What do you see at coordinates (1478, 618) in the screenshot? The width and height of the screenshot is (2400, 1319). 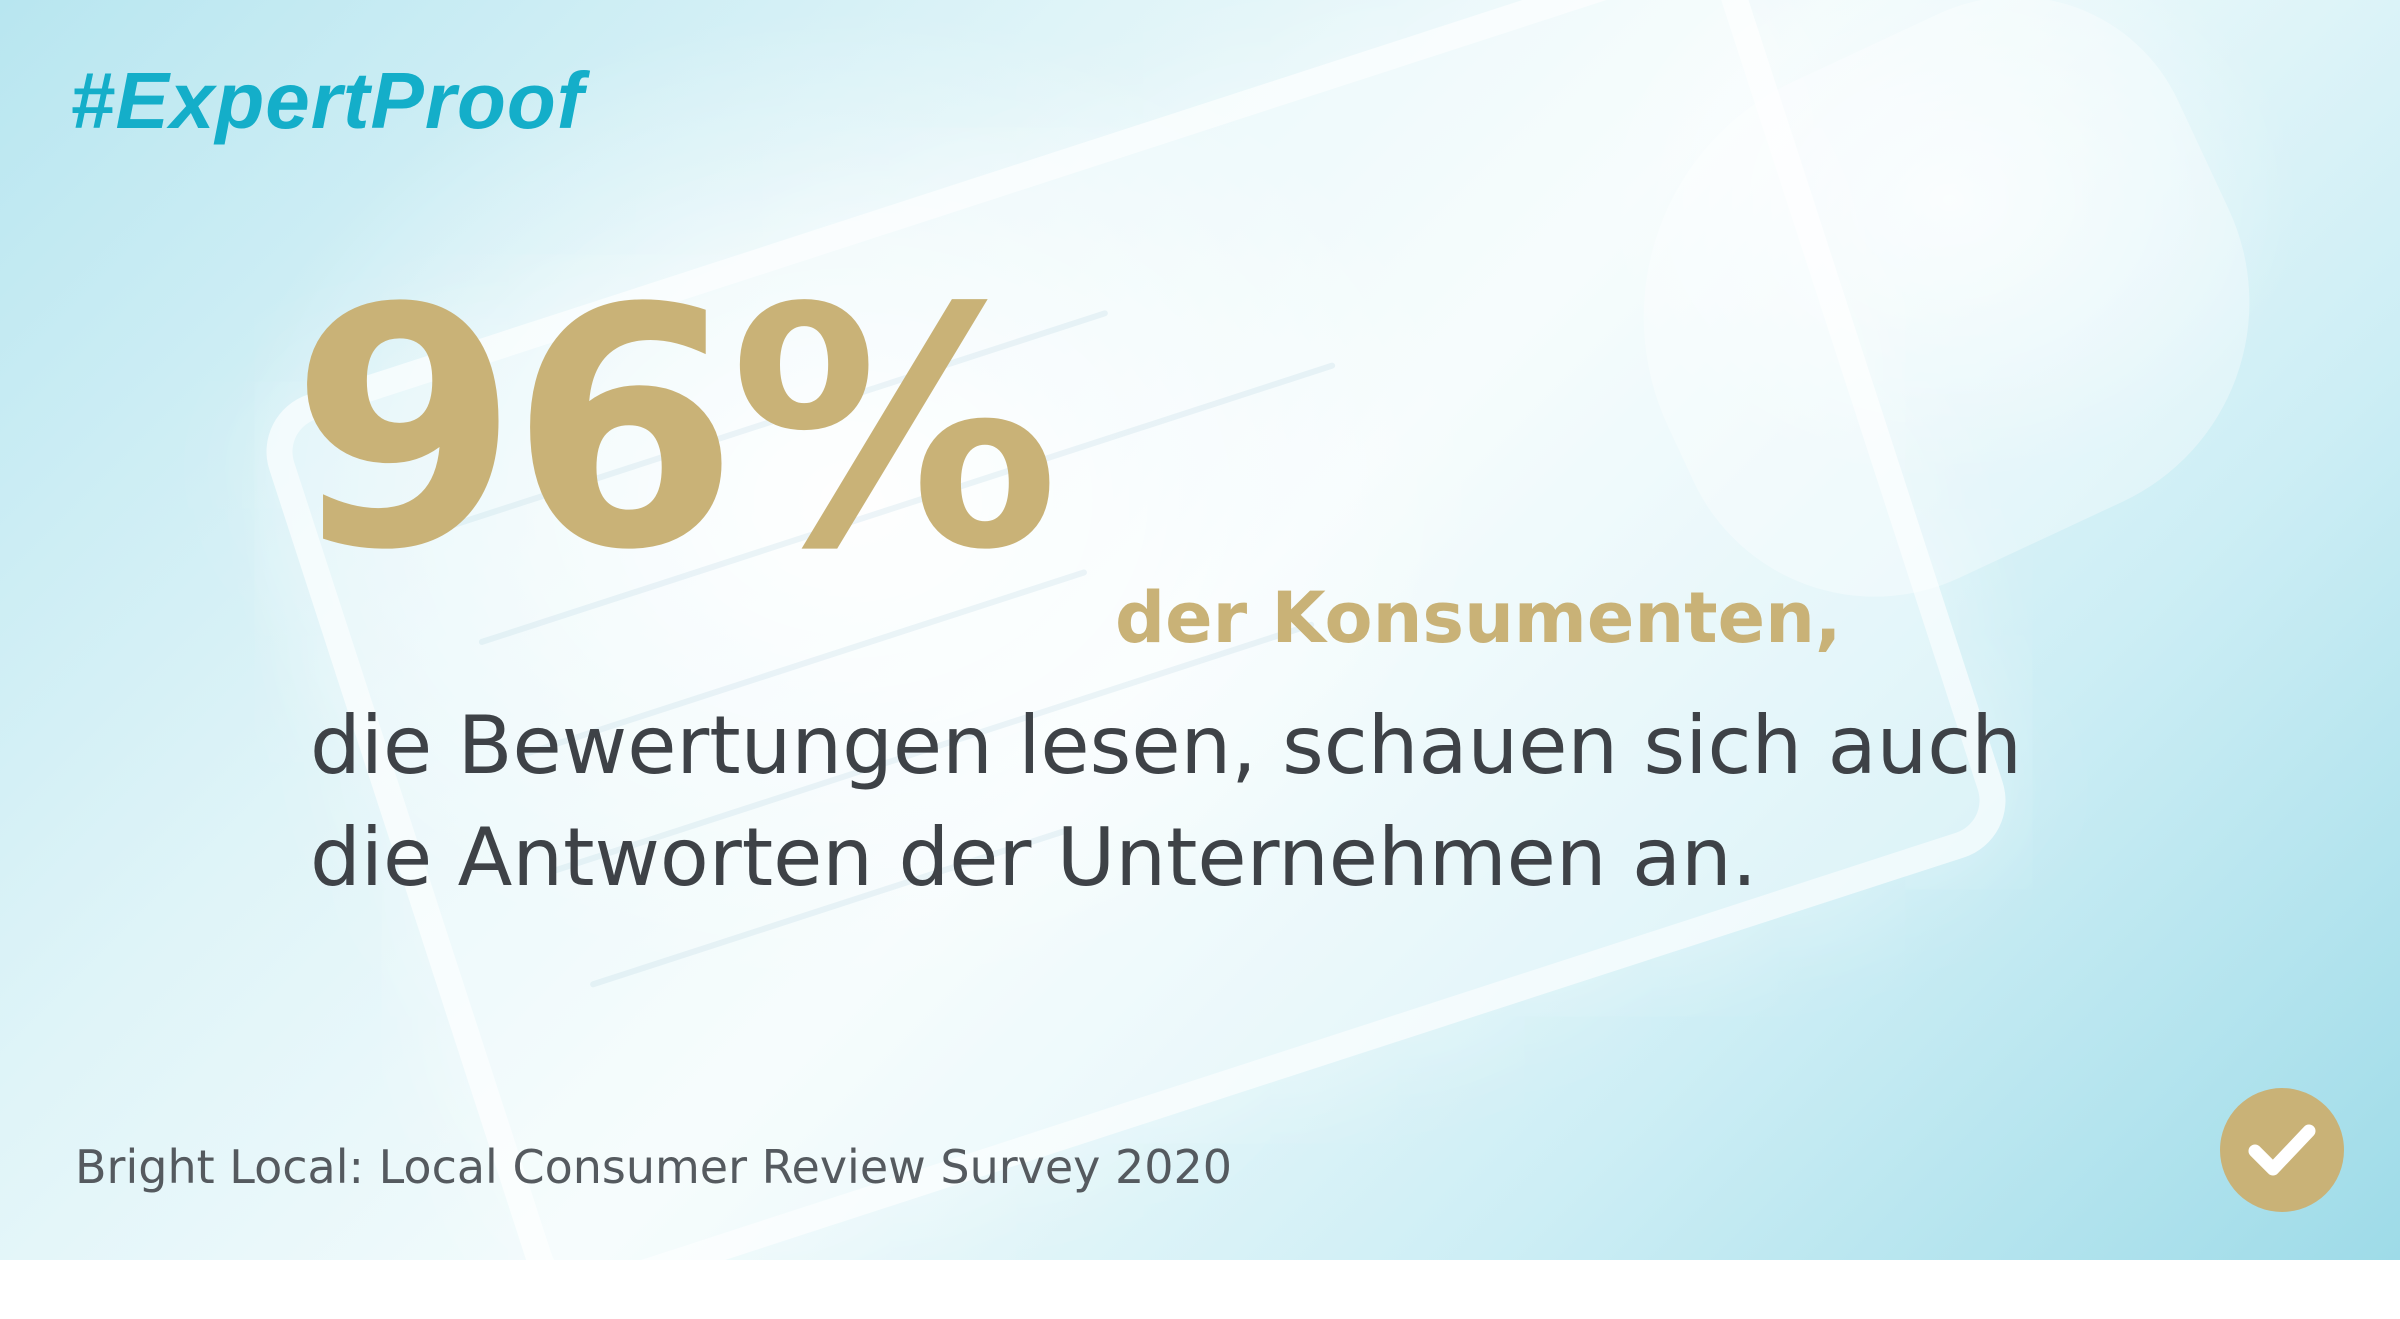 I see `statistic-subject: der Konsumenten,` at bounding box center [1478, 618].